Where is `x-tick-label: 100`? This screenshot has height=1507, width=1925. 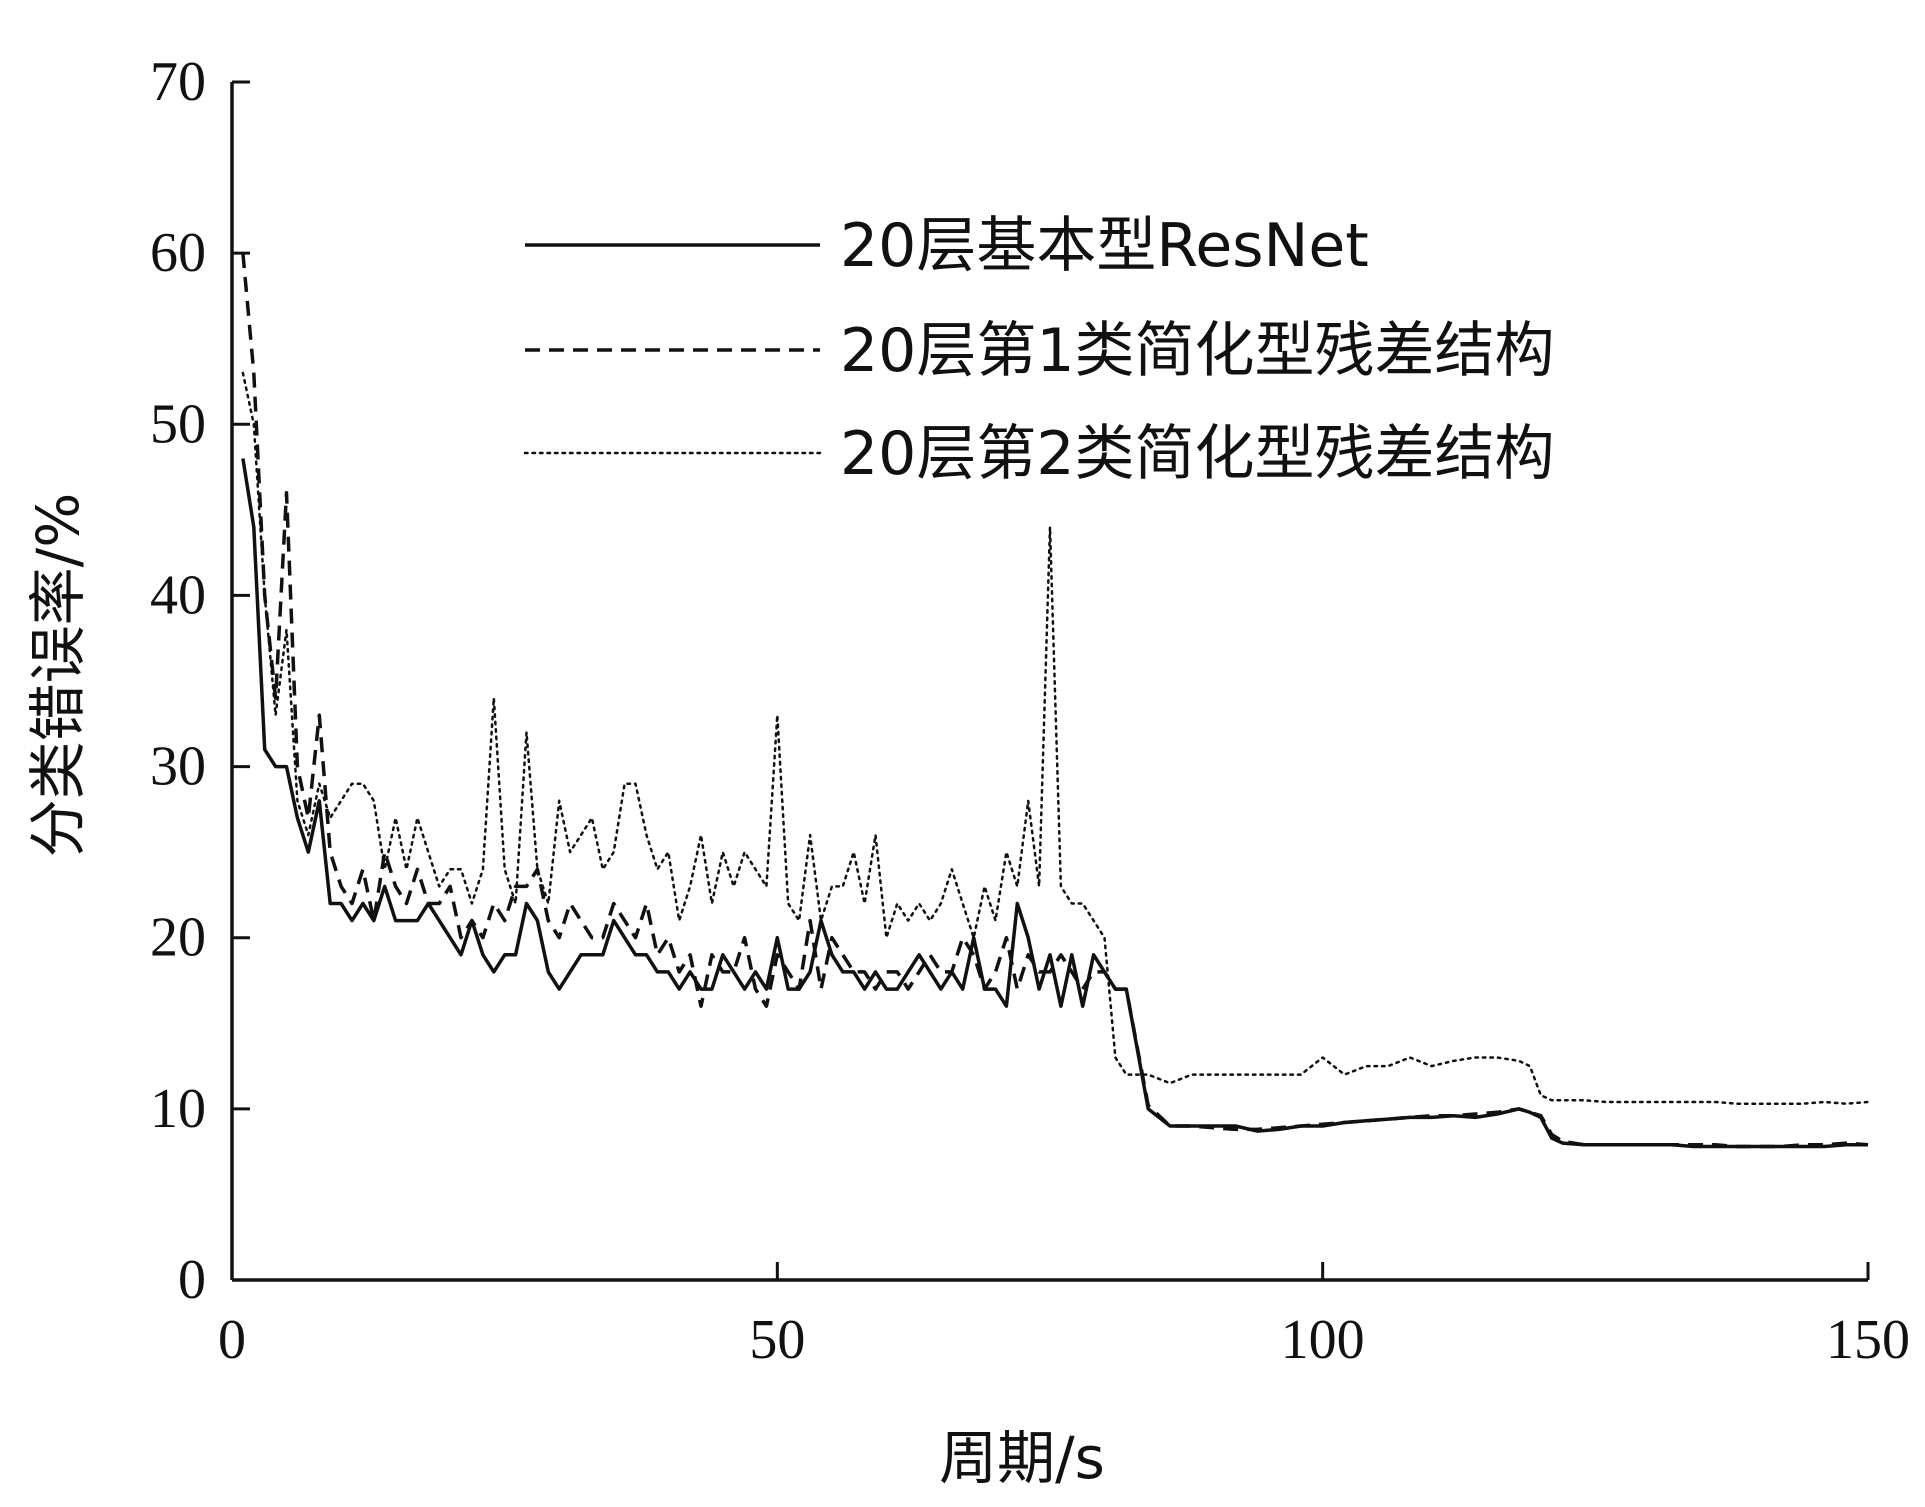
x-tick-label: 100 is located at coordinates (1323, 1340).